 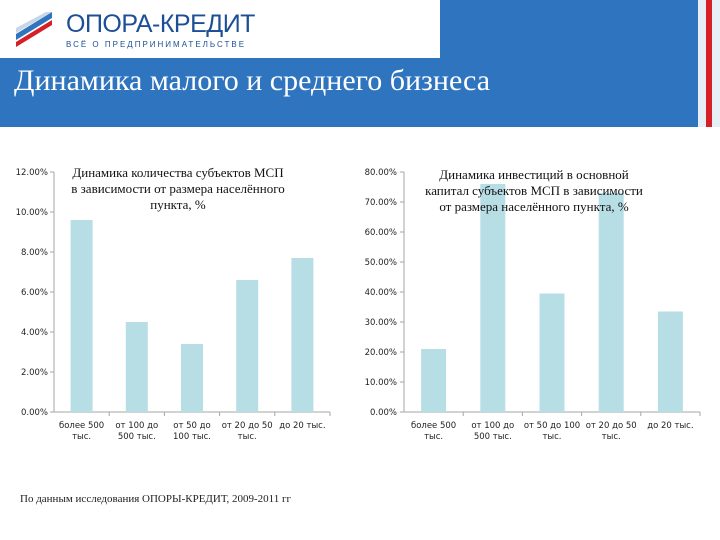 What do you see at coordinates (34, 373) in the screenshot?
I see `chart-1-ytick-label: 2.00%` at bounding box center [34, 373].